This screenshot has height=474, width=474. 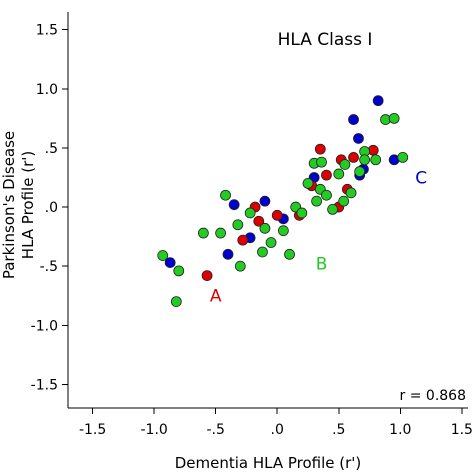 I want to click on correlation-label: r = 0.868, so click(x=433, y=396).